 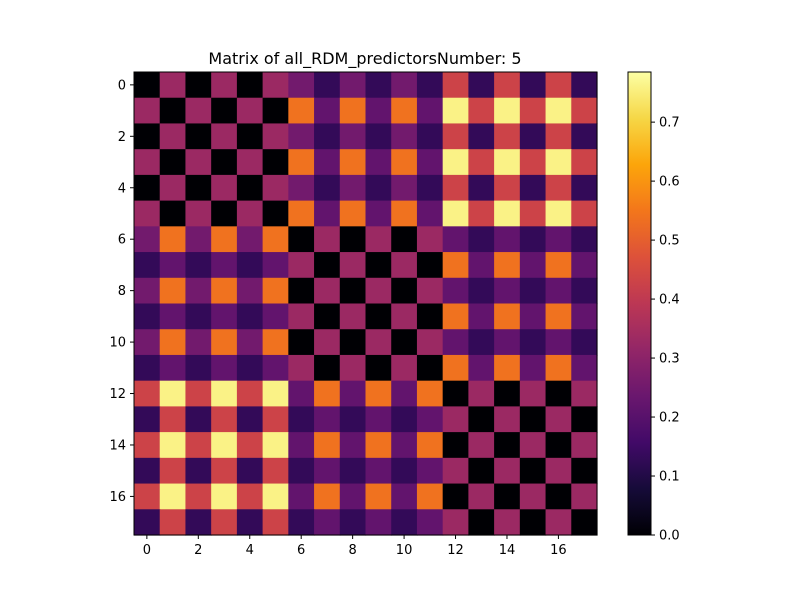 I want to click on y-tick-label: 14, so click(x=117, y=445).